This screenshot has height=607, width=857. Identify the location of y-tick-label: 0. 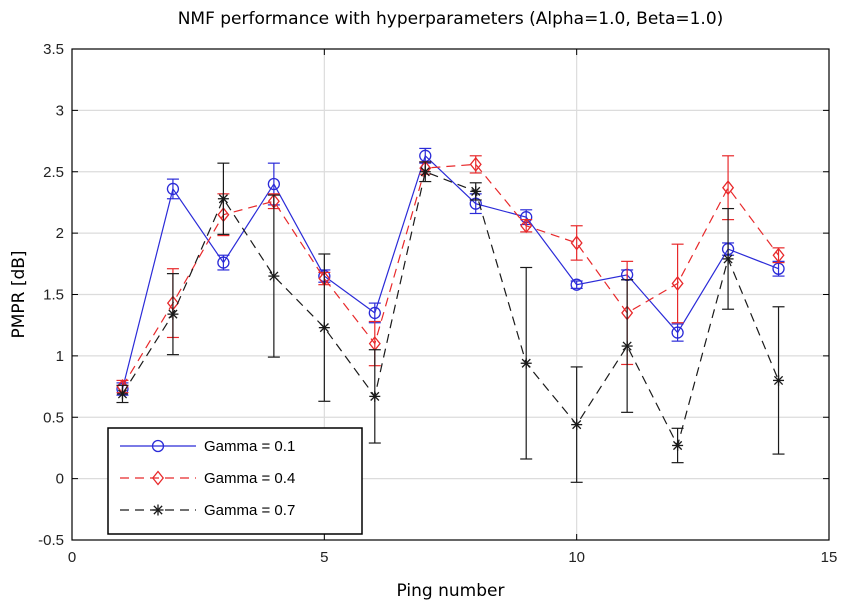
(60, 479).